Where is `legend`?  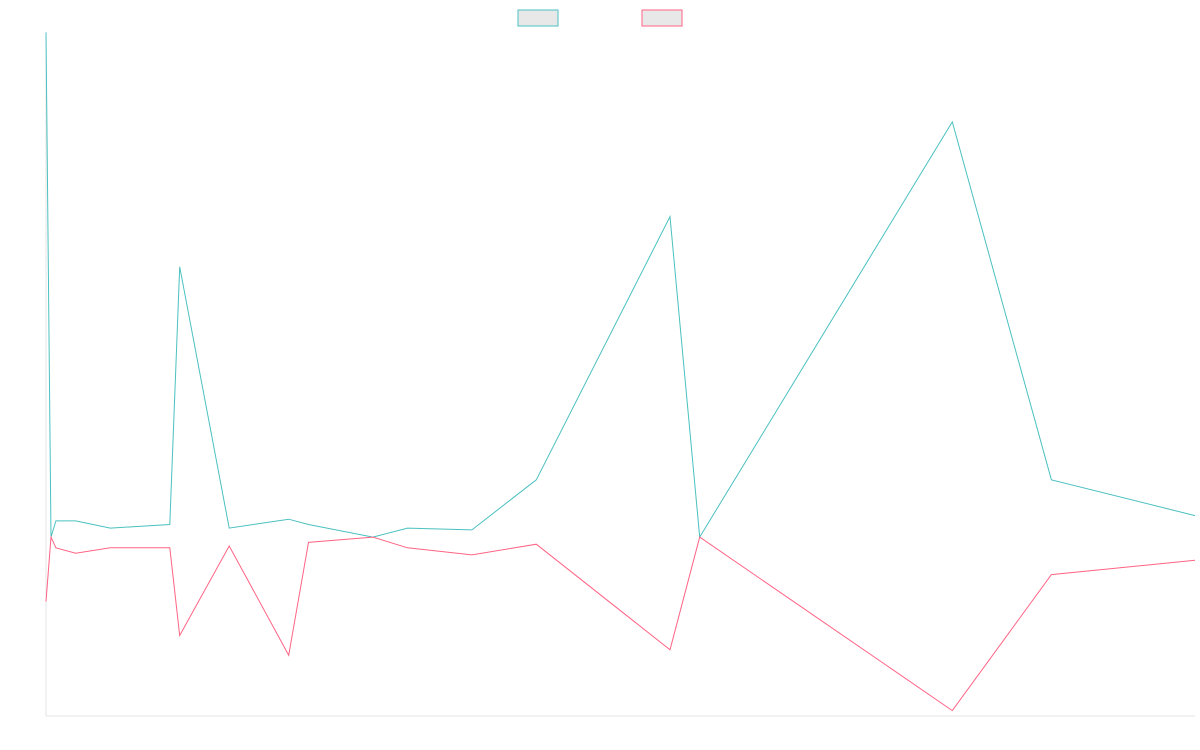 legend is located at coordinates (600, 18).